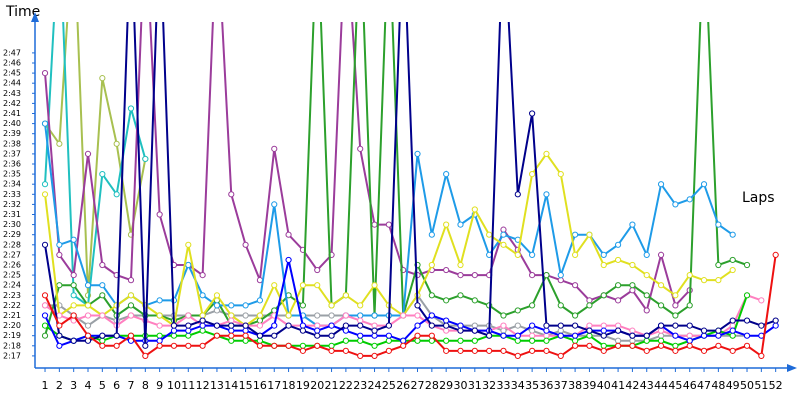  I want to click on y-tick-label: 2:26, so click(12, 265).